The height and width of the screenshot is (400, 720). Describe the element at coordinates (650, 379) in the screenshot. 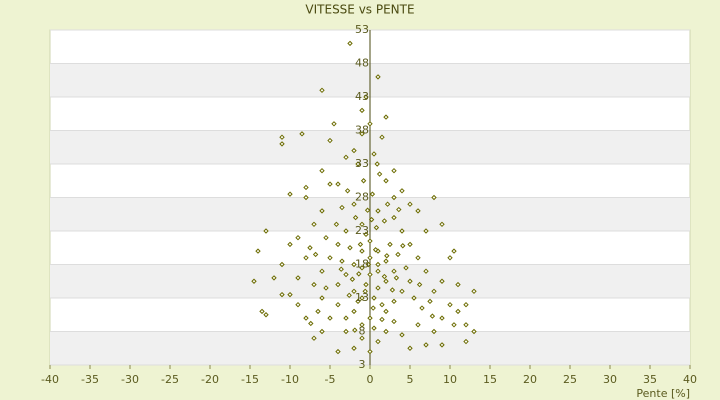

I see `x-tick-label: 35` at that location.